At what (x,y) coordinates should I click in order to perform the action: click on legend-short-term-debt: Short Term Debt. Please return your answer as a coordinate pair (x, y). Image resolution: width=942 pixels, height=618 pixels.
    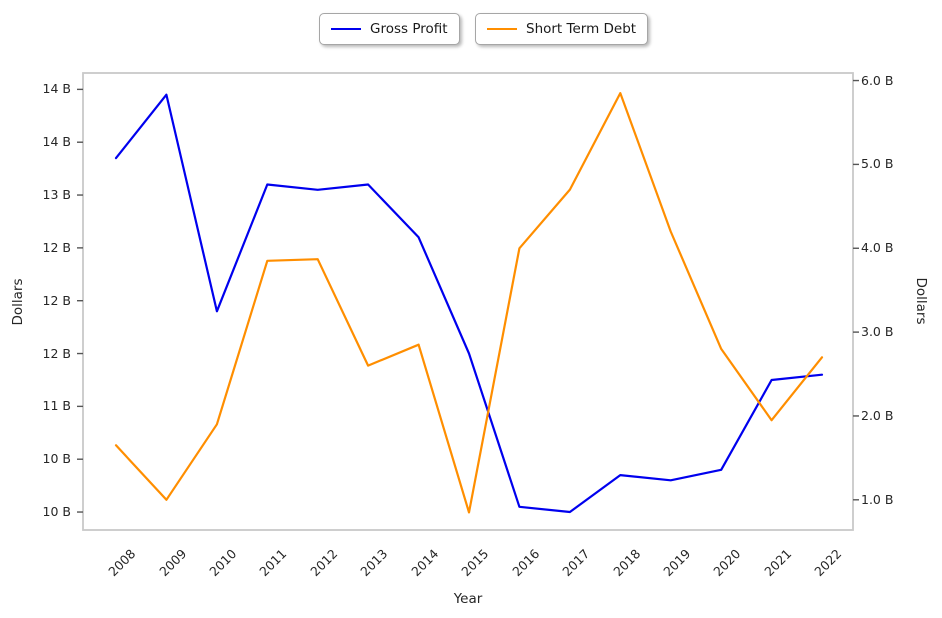
    Looking at the image, I should click on (562, 29).